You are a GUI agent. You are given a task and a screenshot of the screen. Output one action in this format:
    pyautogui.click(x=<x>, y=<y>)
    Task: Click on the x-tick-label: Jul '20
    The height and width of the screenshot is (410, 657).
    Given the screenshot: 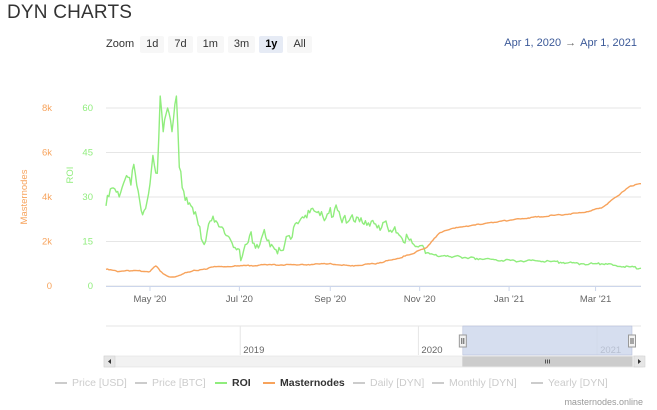 What is the action you would take?
    pyautogui.click(x=239, y=299)
    